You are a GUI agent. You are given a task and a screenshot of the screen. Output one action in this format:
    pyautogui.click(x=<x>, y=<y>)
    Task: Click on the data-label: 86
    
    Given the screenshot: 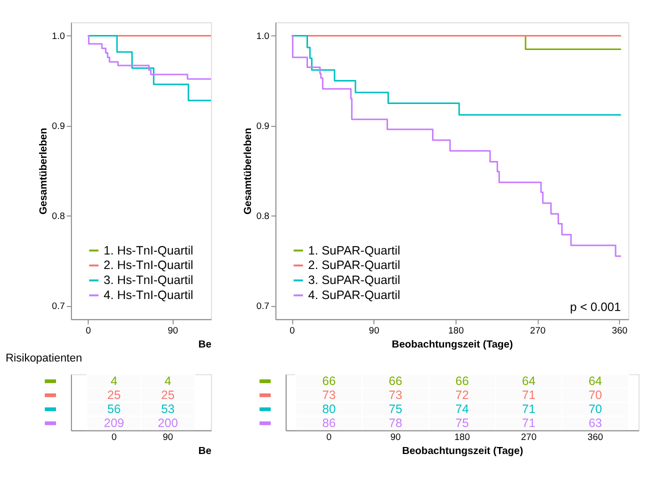 What is the action you would take?
    pyautogui.click(x=329, y=423)
    